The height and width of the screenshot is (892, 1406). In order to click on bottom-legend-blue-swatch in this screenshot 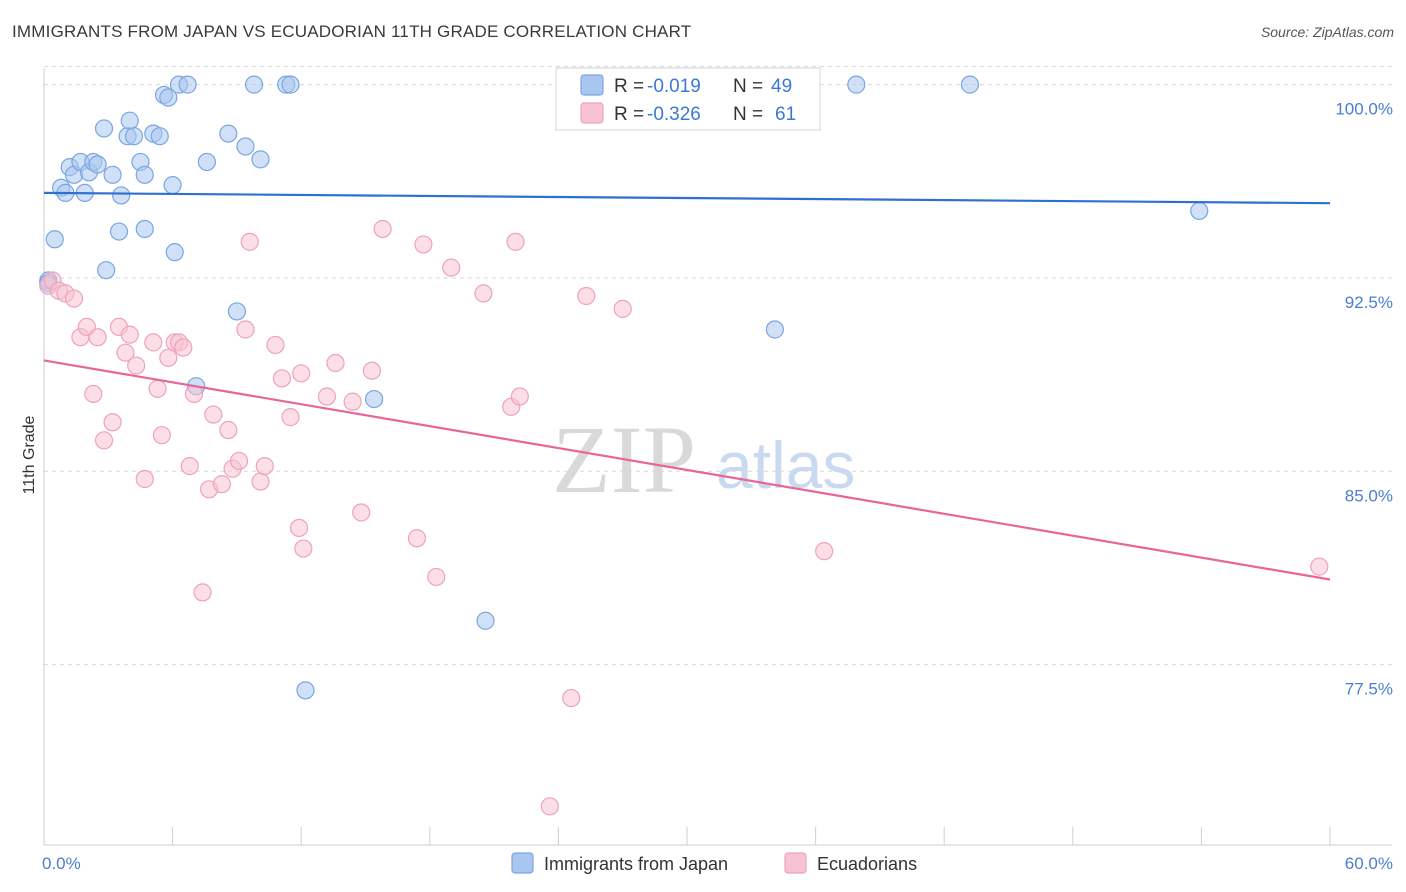, I will do `click(522, 863)`.